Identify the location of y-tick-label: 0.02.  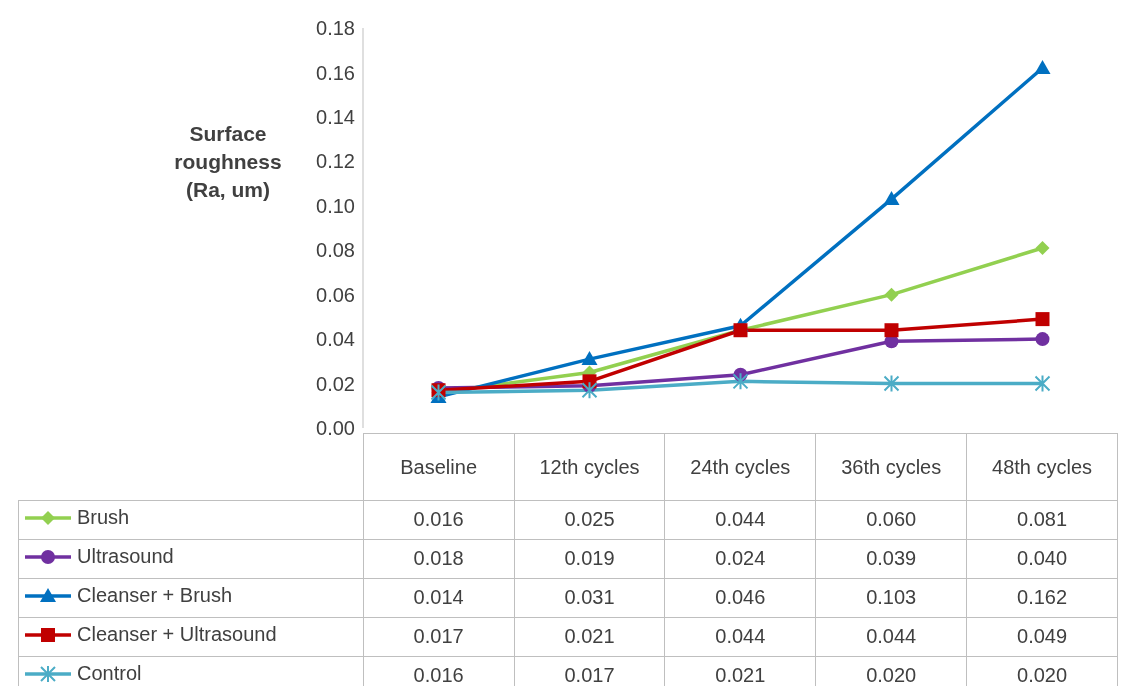
(335, 383).